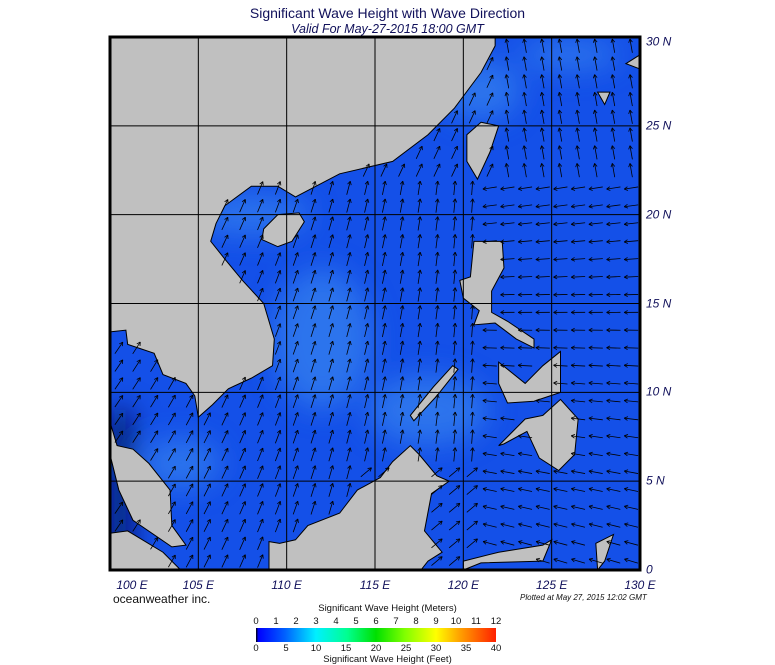 This screenshot has height=665, width=775. I want to click on light-wave-area, so click(322, 339).